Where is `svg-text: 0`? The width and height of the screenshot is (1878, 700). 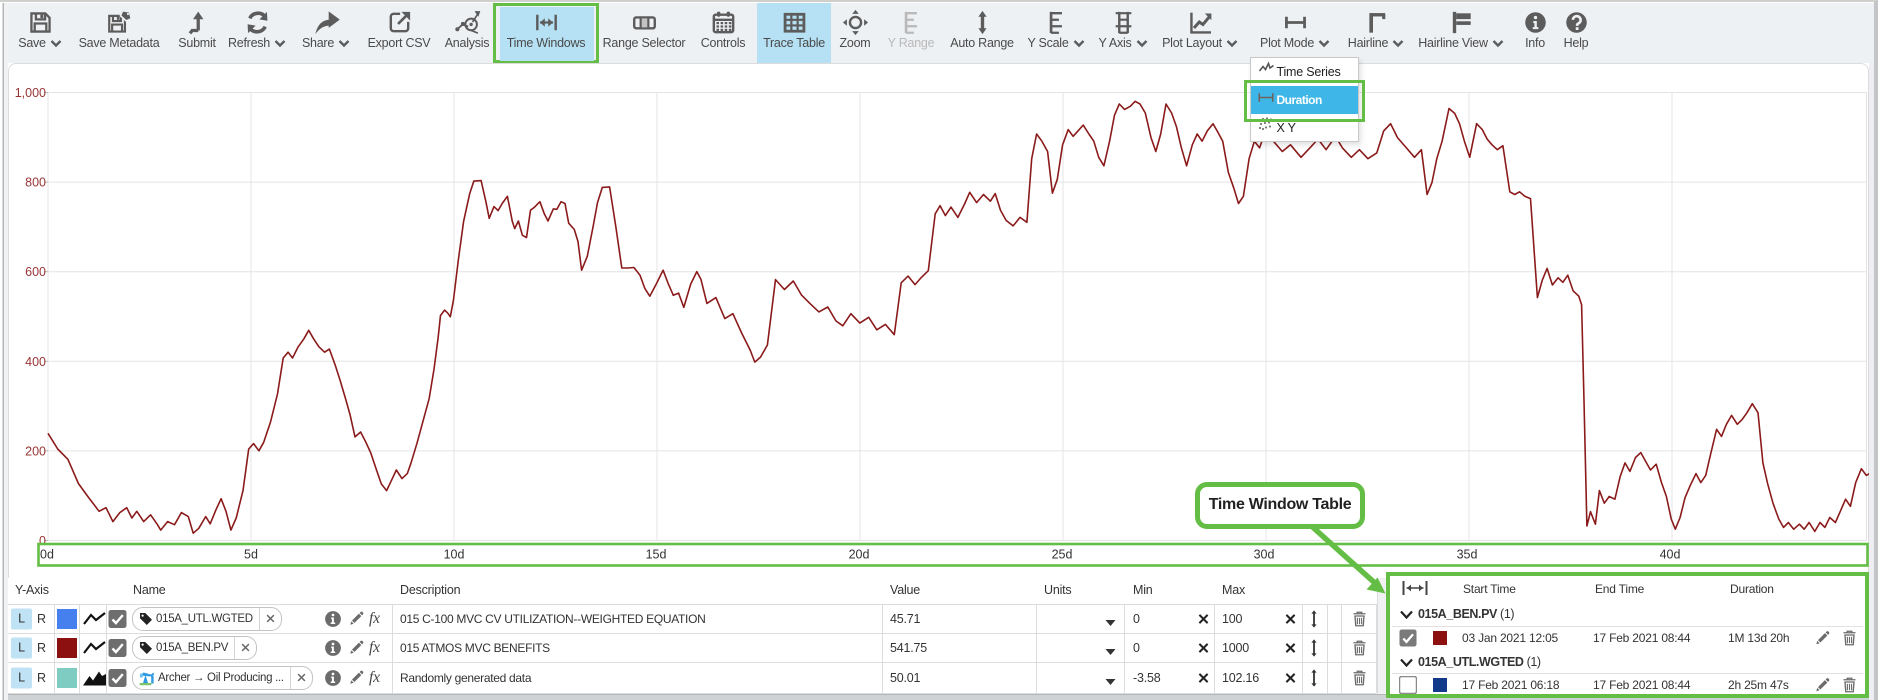
svg-text: 0 is located at coordinates (42, 541).